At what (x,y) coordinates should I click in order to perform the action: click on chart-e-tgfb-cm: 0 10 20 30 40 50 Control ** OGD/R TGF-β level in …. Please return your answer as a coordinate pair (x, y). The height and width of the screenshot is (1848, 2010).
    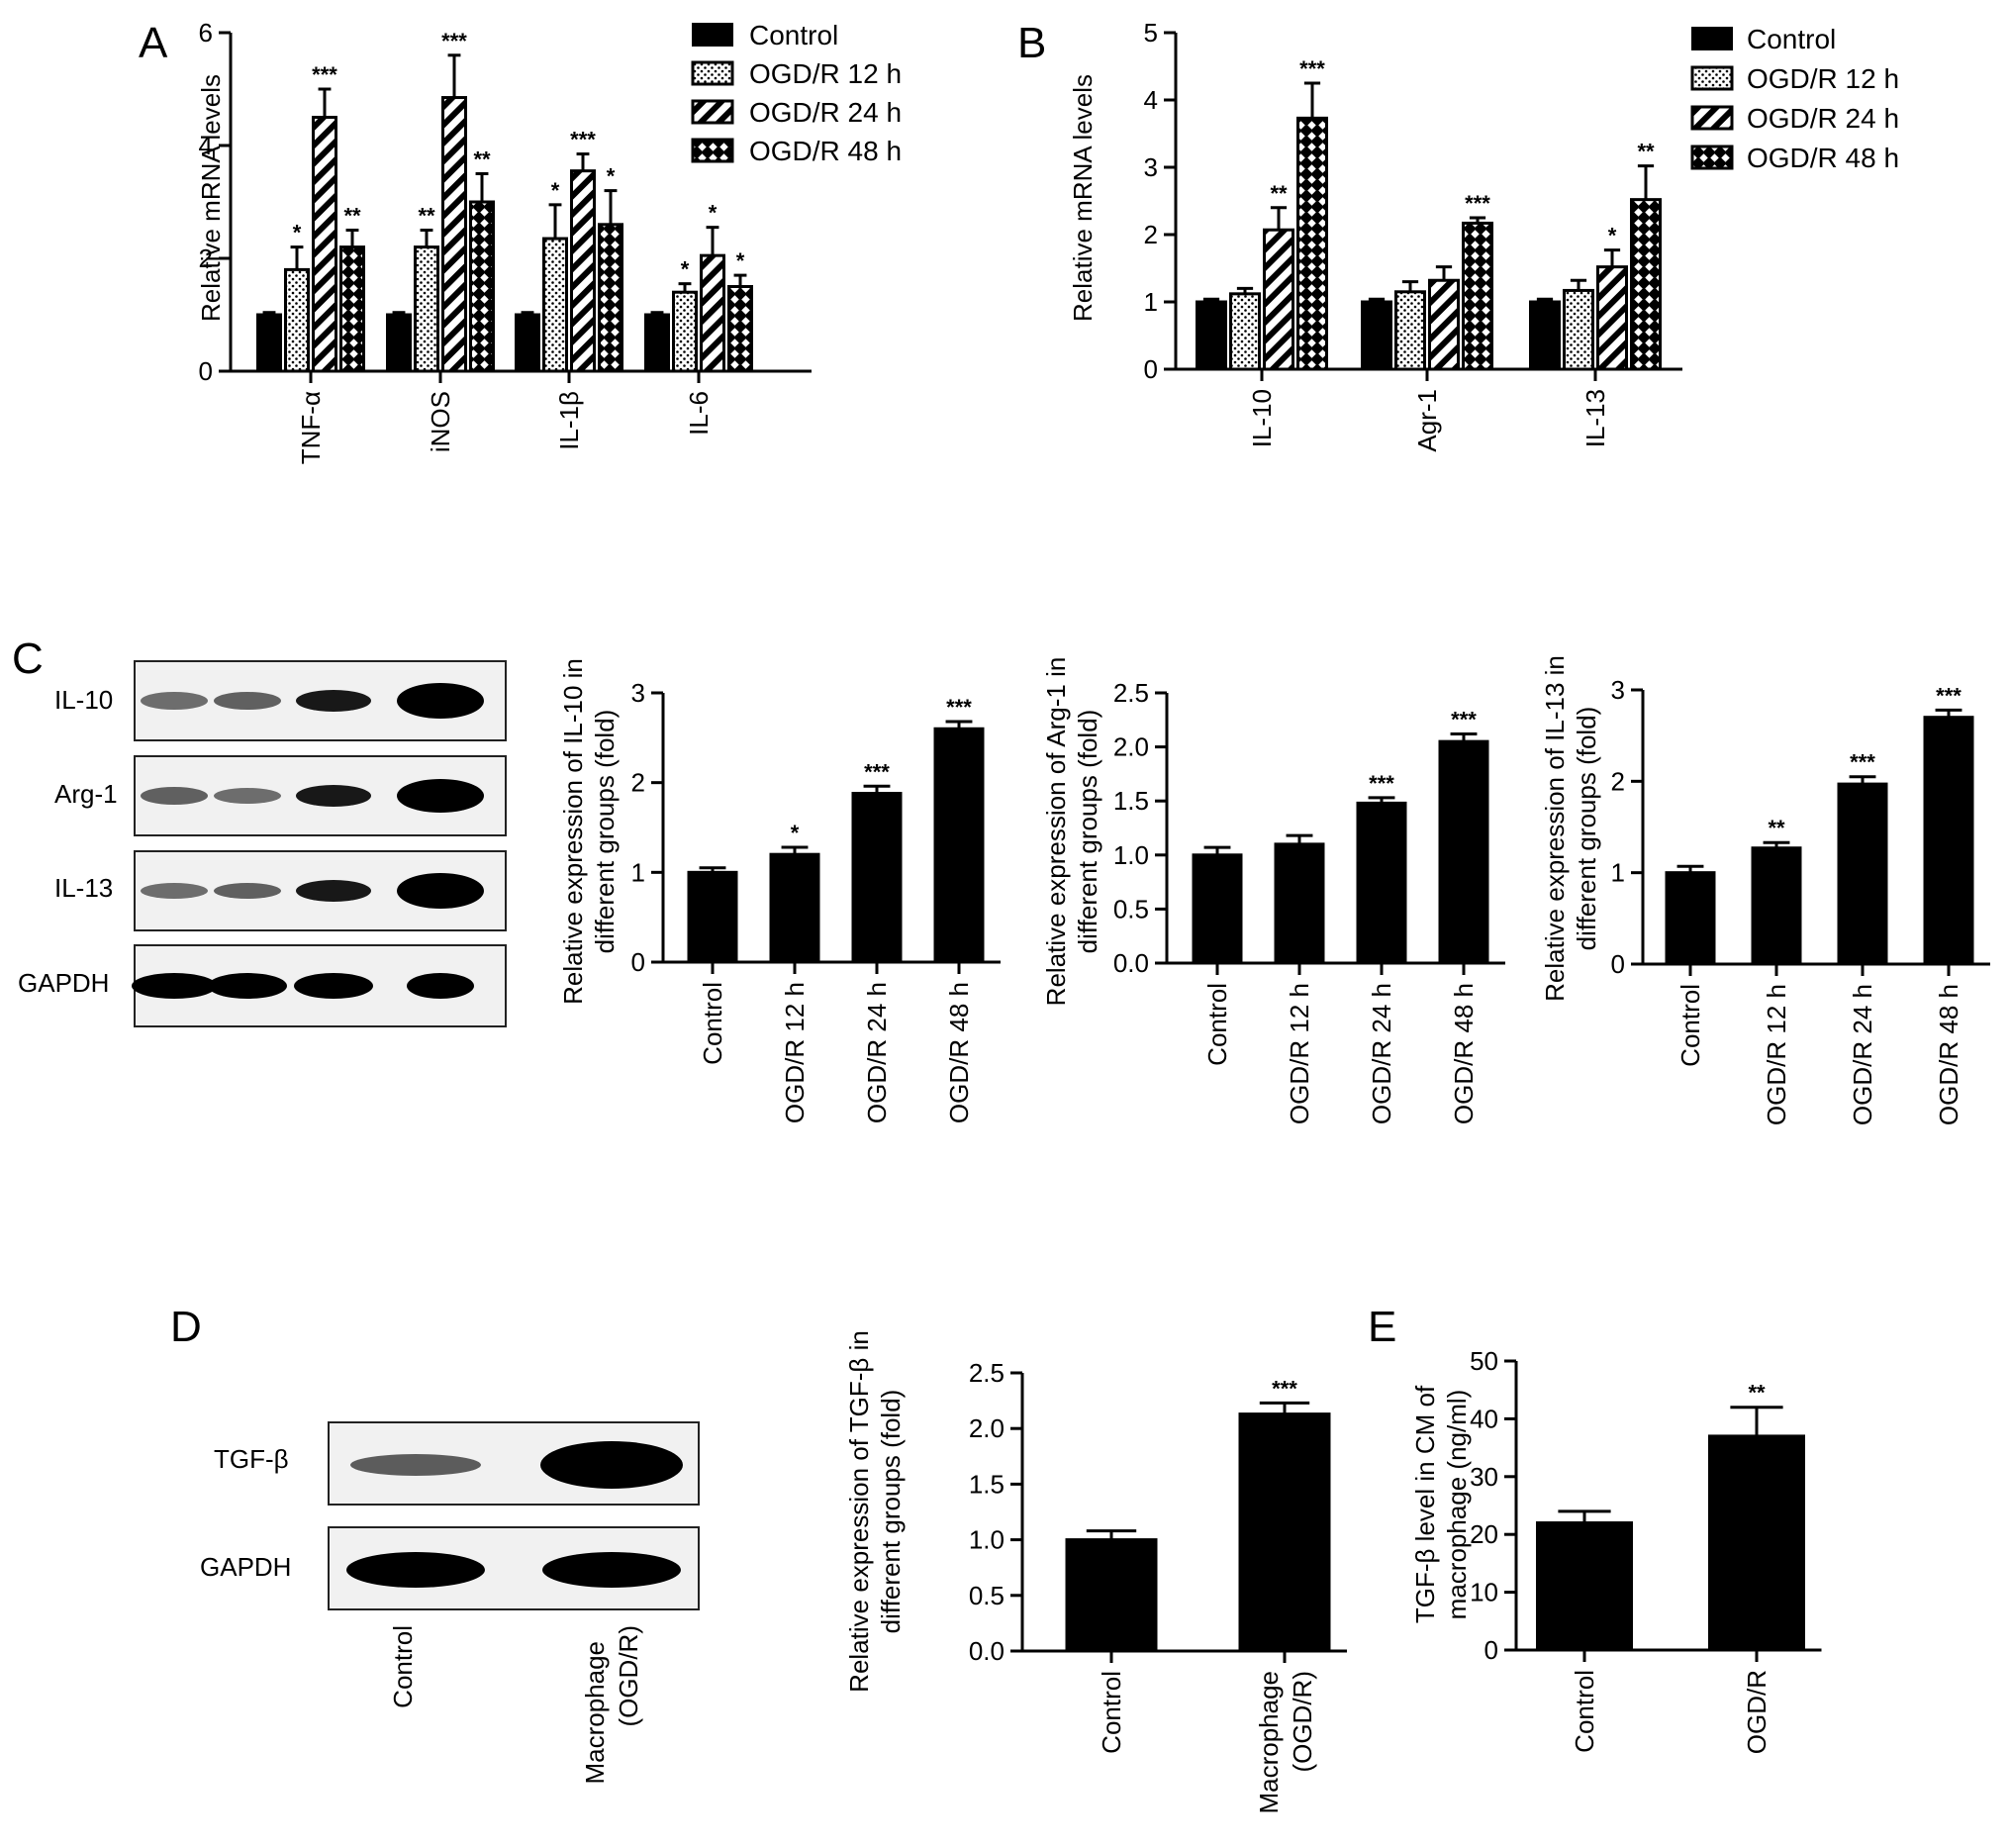
    Looking at the image, I should click on (1616, 1550).